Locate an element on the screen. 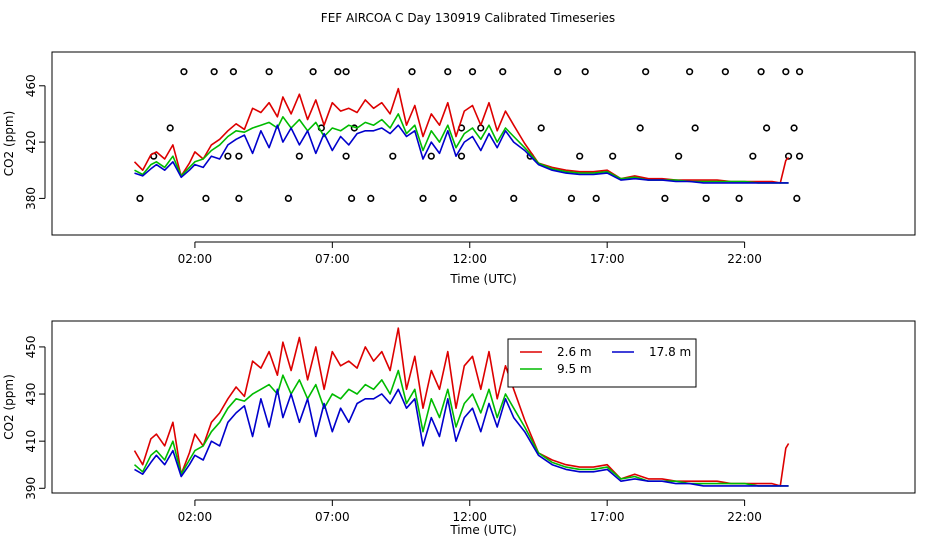 This screenshot has width=936, height=540. y-tick-label: 410 is located at coordinates (31, 441).